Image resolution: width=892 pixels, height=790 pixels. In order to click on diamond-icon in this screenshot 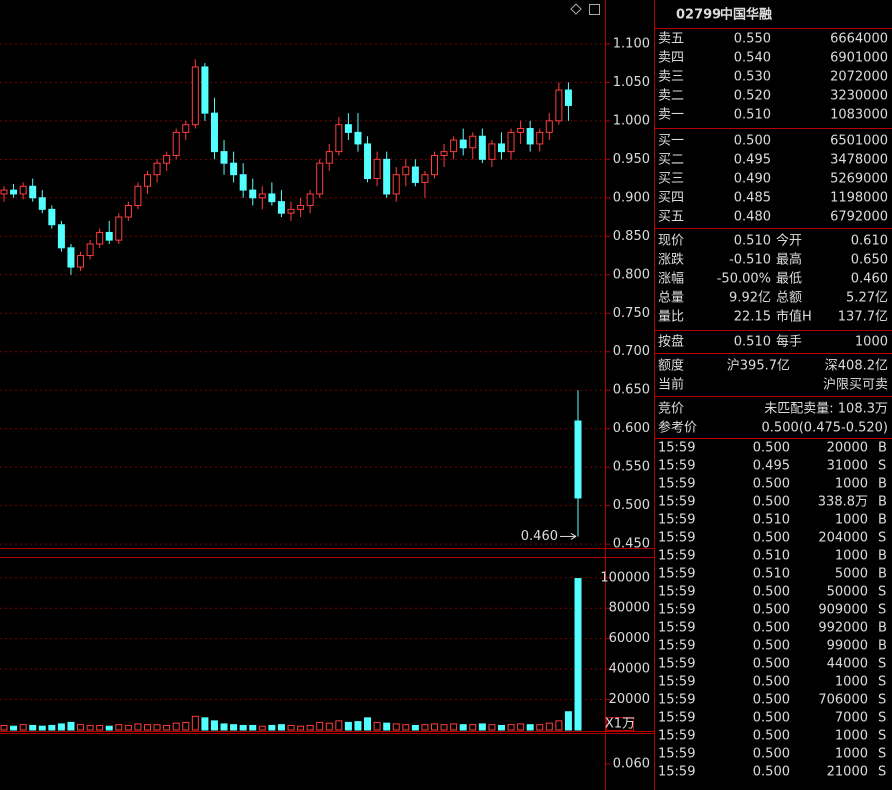, I will do `click(576, 9)`.